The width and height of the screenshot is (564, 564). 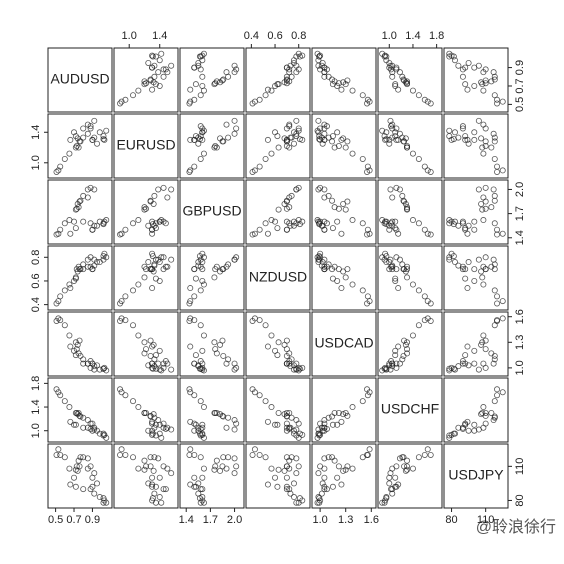 What do you see at coordinates (36, 257) in the screenshot?
I see `y-tick-label: 0.8` at bounding box center [36, 257].